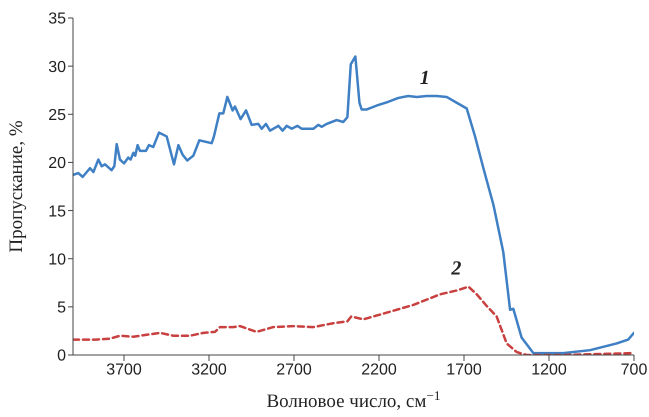 This screenshot has width=649, height=417. Describe the element at coordinates (57, 163) in the screenshot. I see `y-tick-label: 20` at that location.